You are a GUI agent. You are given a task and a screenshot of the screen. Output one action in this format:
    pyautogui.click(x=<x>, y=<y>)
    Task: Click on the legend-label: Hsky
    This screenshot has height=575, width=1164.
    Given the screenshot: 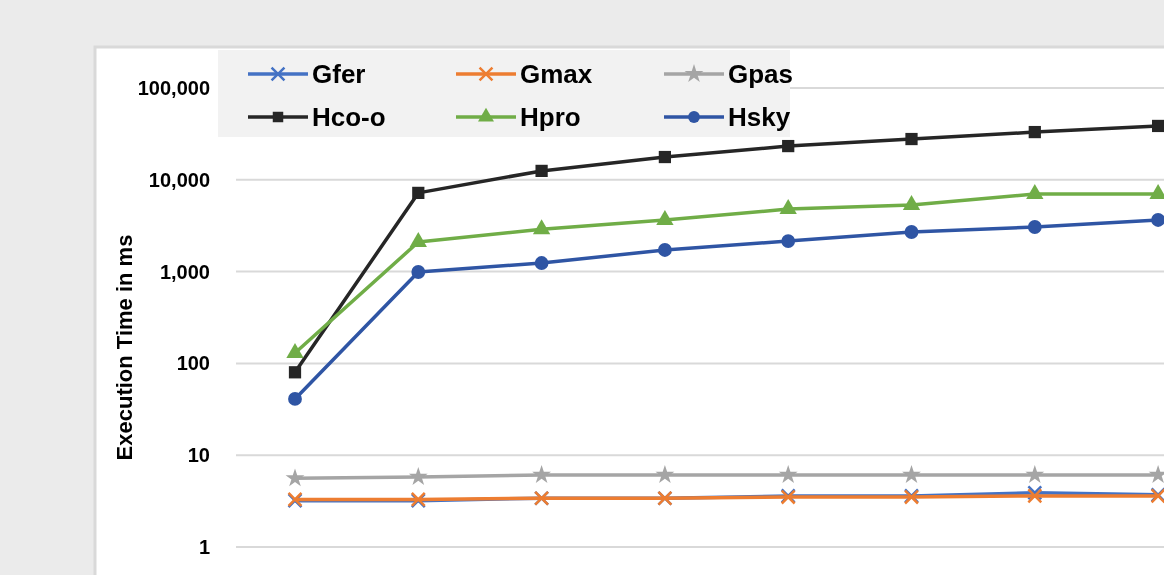 What is the action you would take?
    pyautogui.click(x=759, y=117)
    